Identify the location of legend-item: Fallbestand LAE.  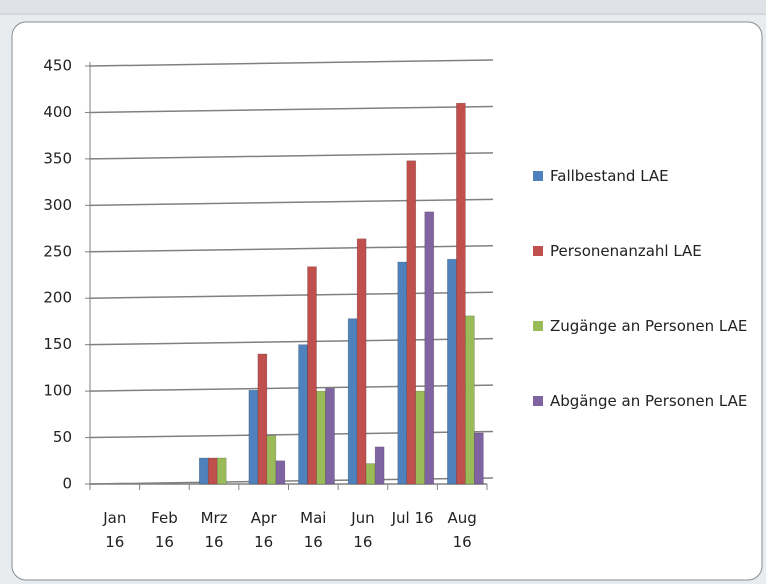
(645, 176).